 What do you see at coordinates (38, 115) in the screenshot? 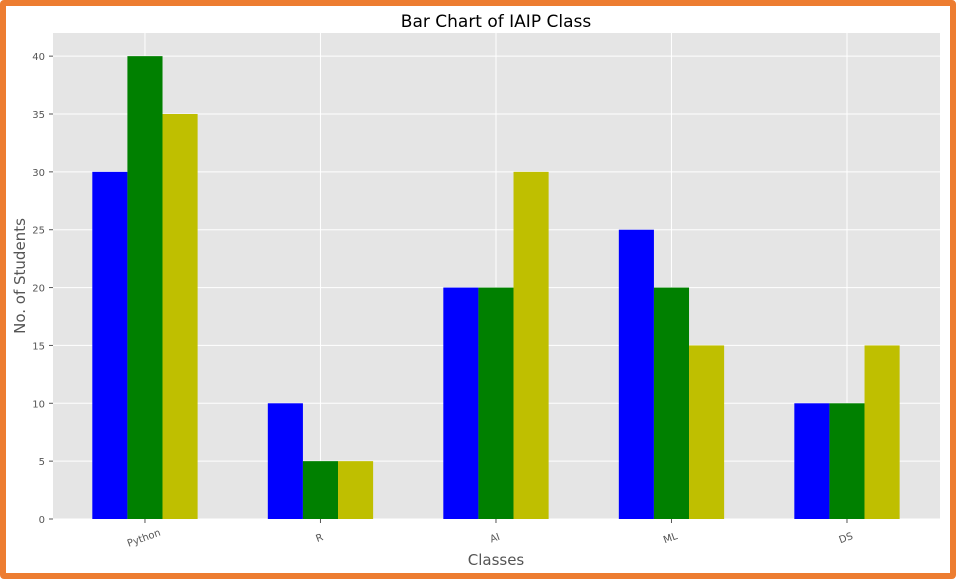
I see `y-tick-label: 35` at bounding box center [38, 115].